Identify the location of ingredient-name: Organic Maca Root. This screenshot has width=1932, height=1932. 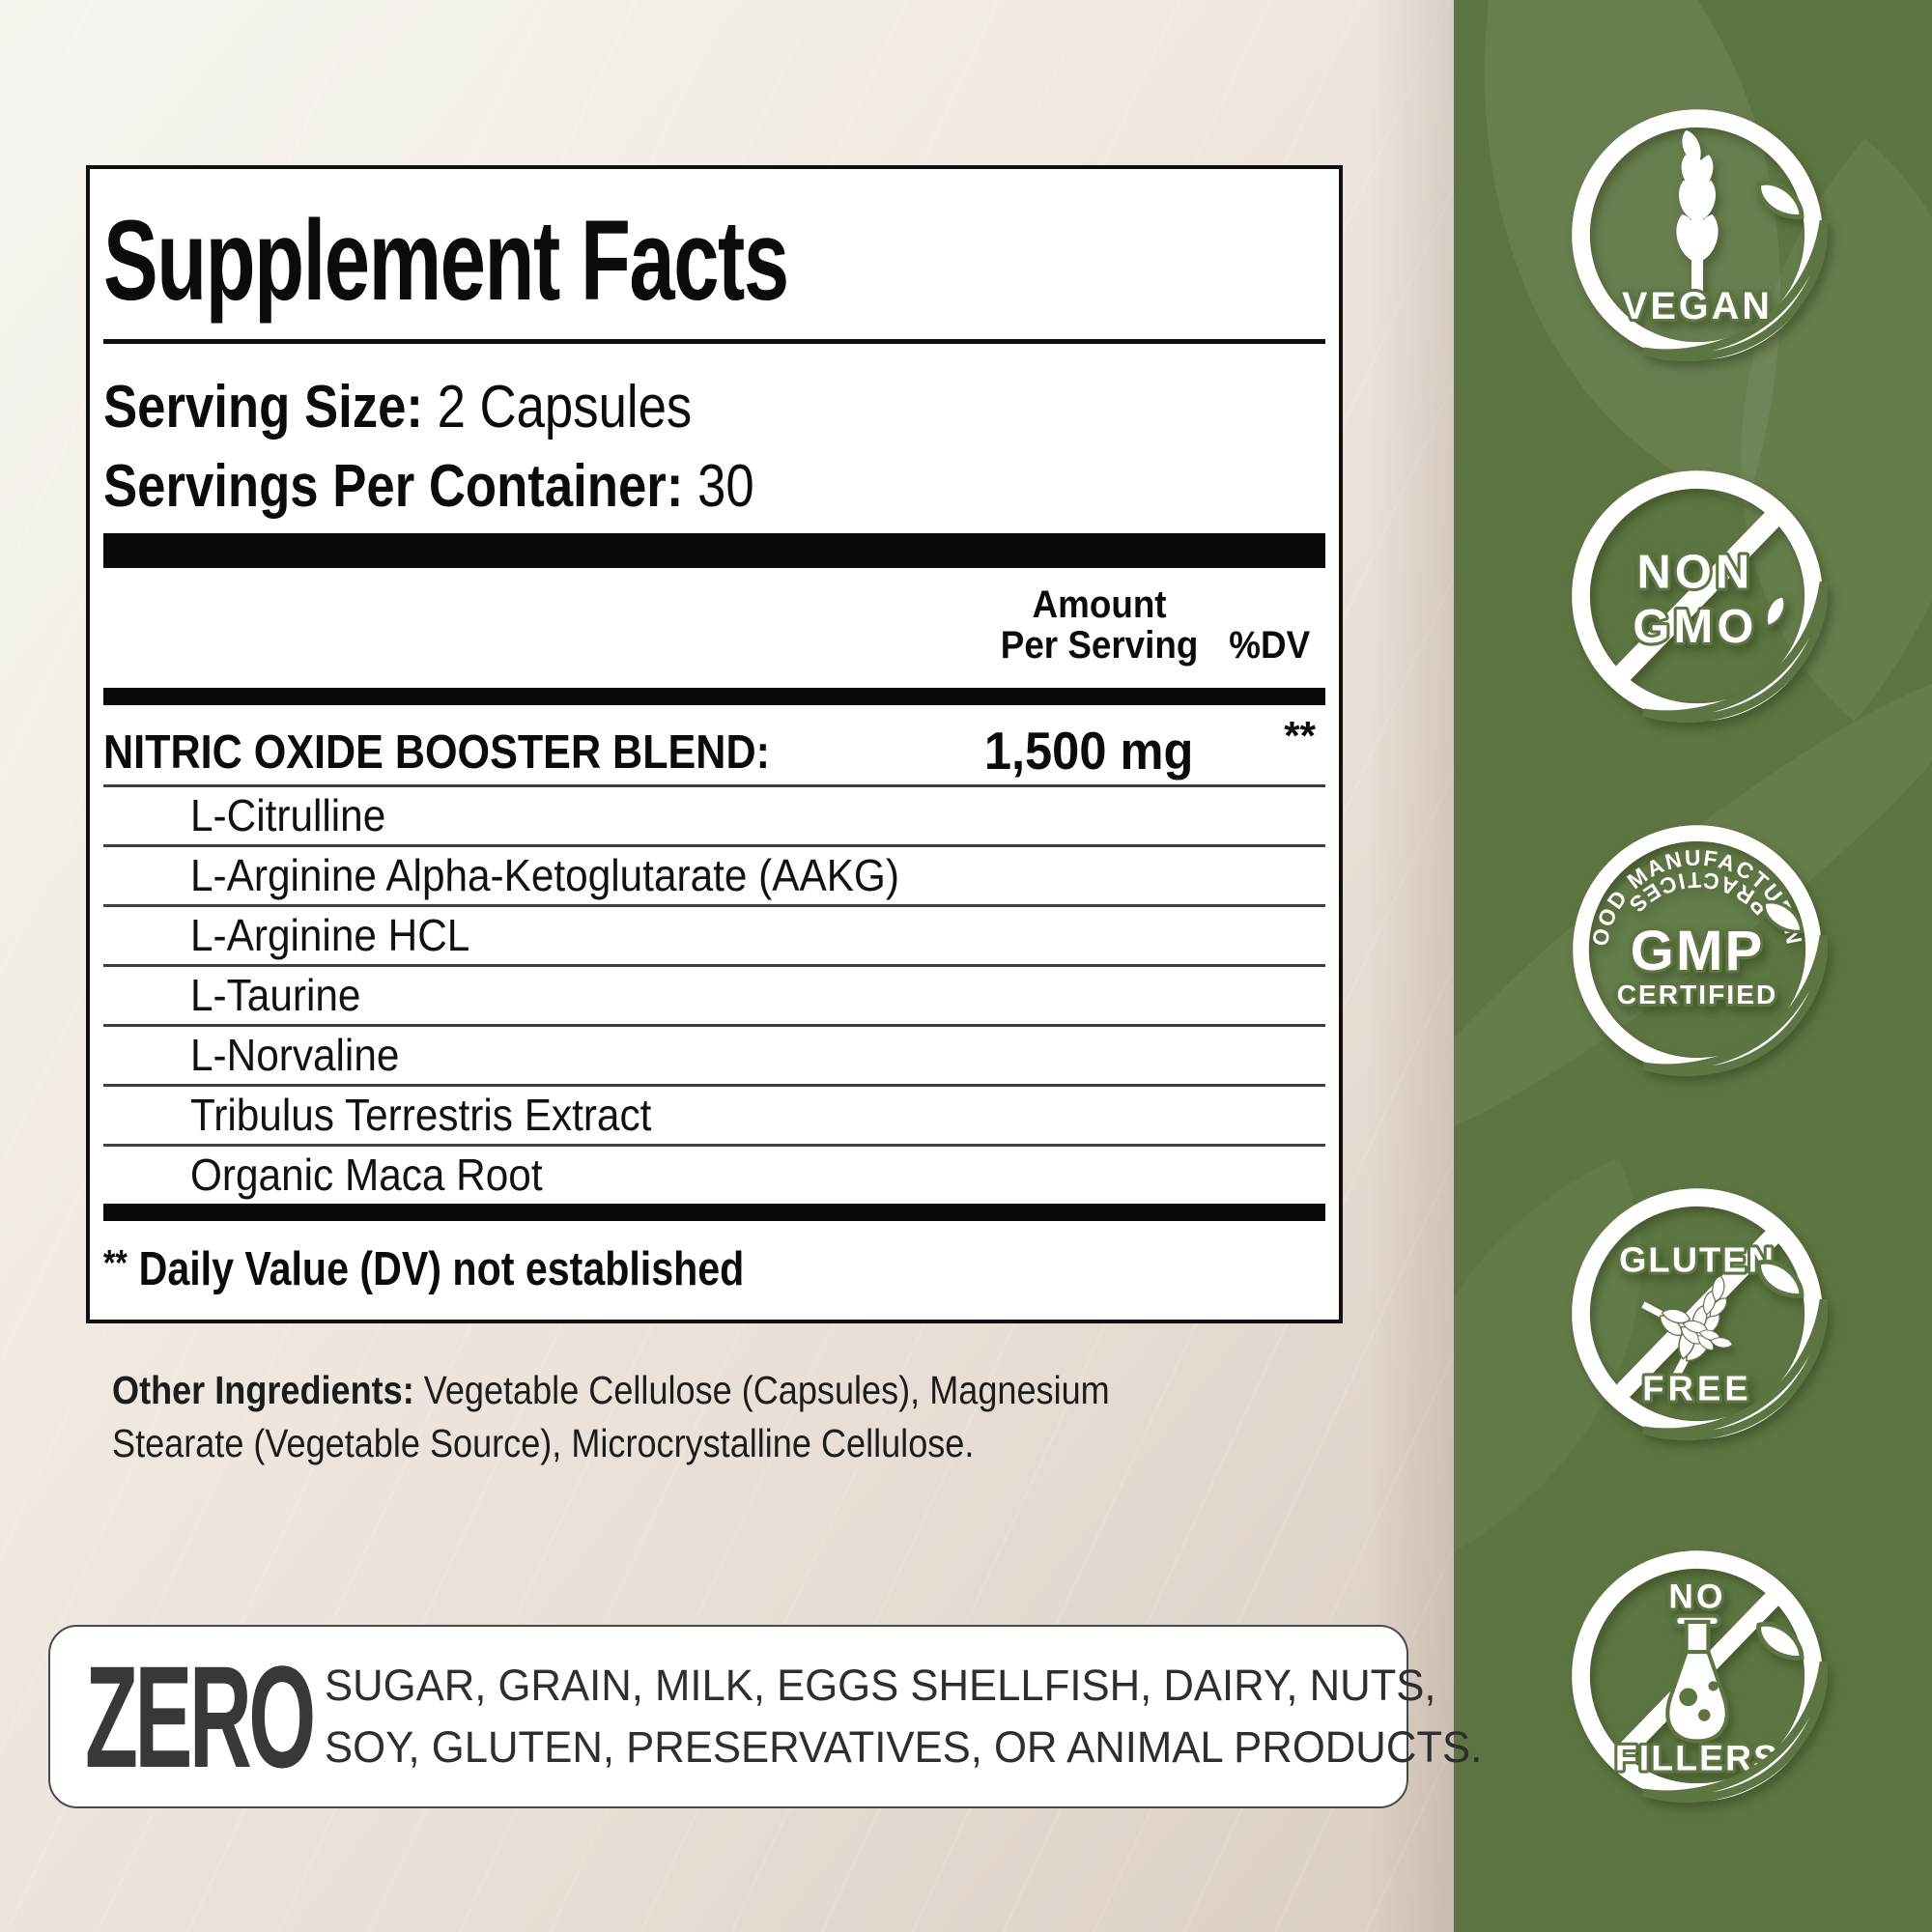
(366, 1175).